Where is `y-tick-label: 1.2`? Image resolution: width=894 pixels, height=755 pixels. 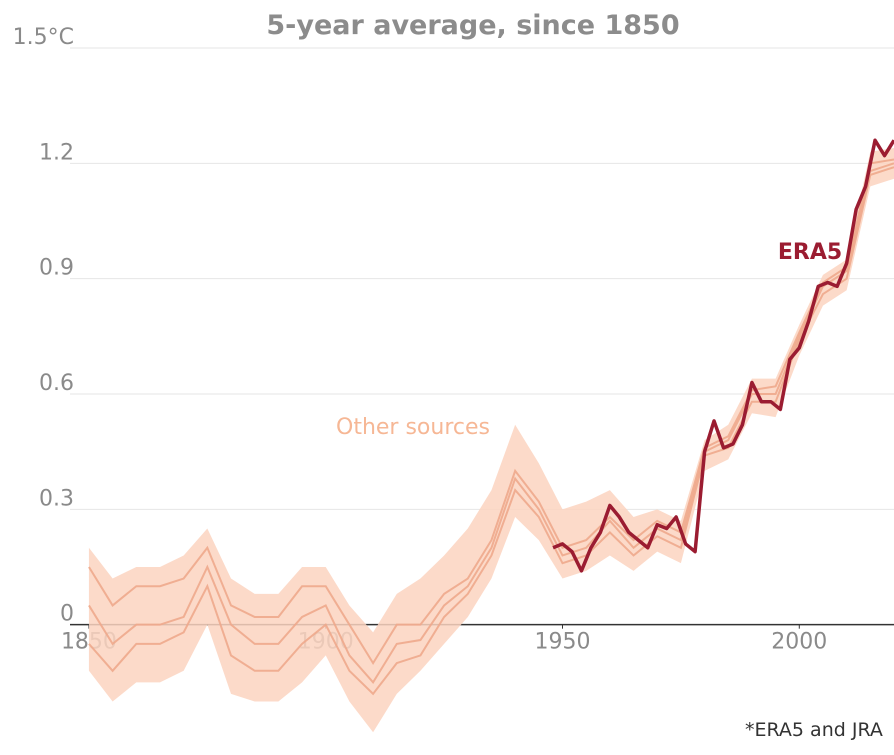
y-tick-label: 1.2 is located at coordinates (56, 152).